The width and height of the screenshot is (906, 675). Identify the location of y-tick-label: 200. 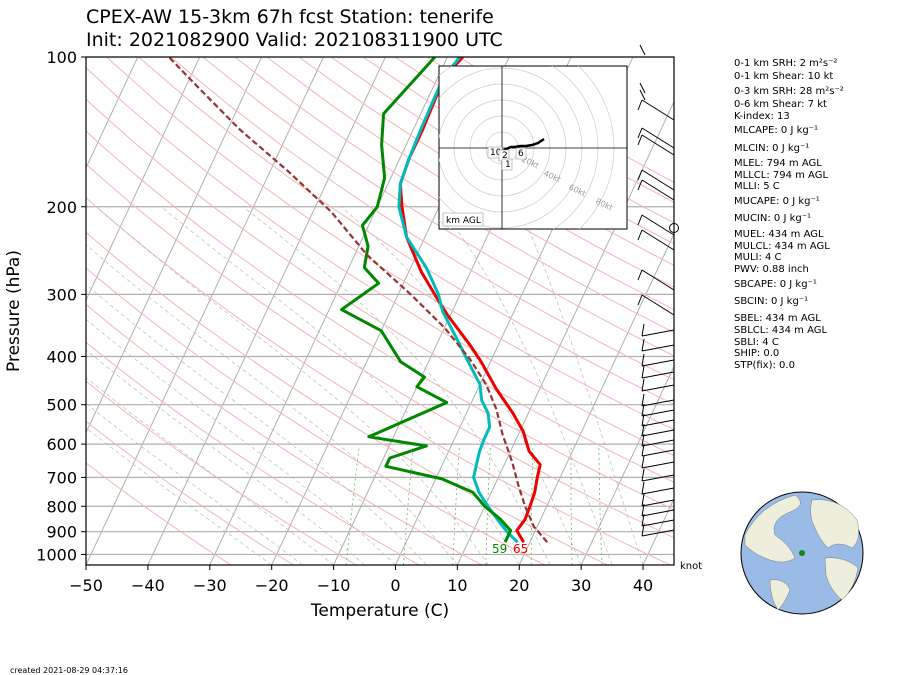
(61, 207).